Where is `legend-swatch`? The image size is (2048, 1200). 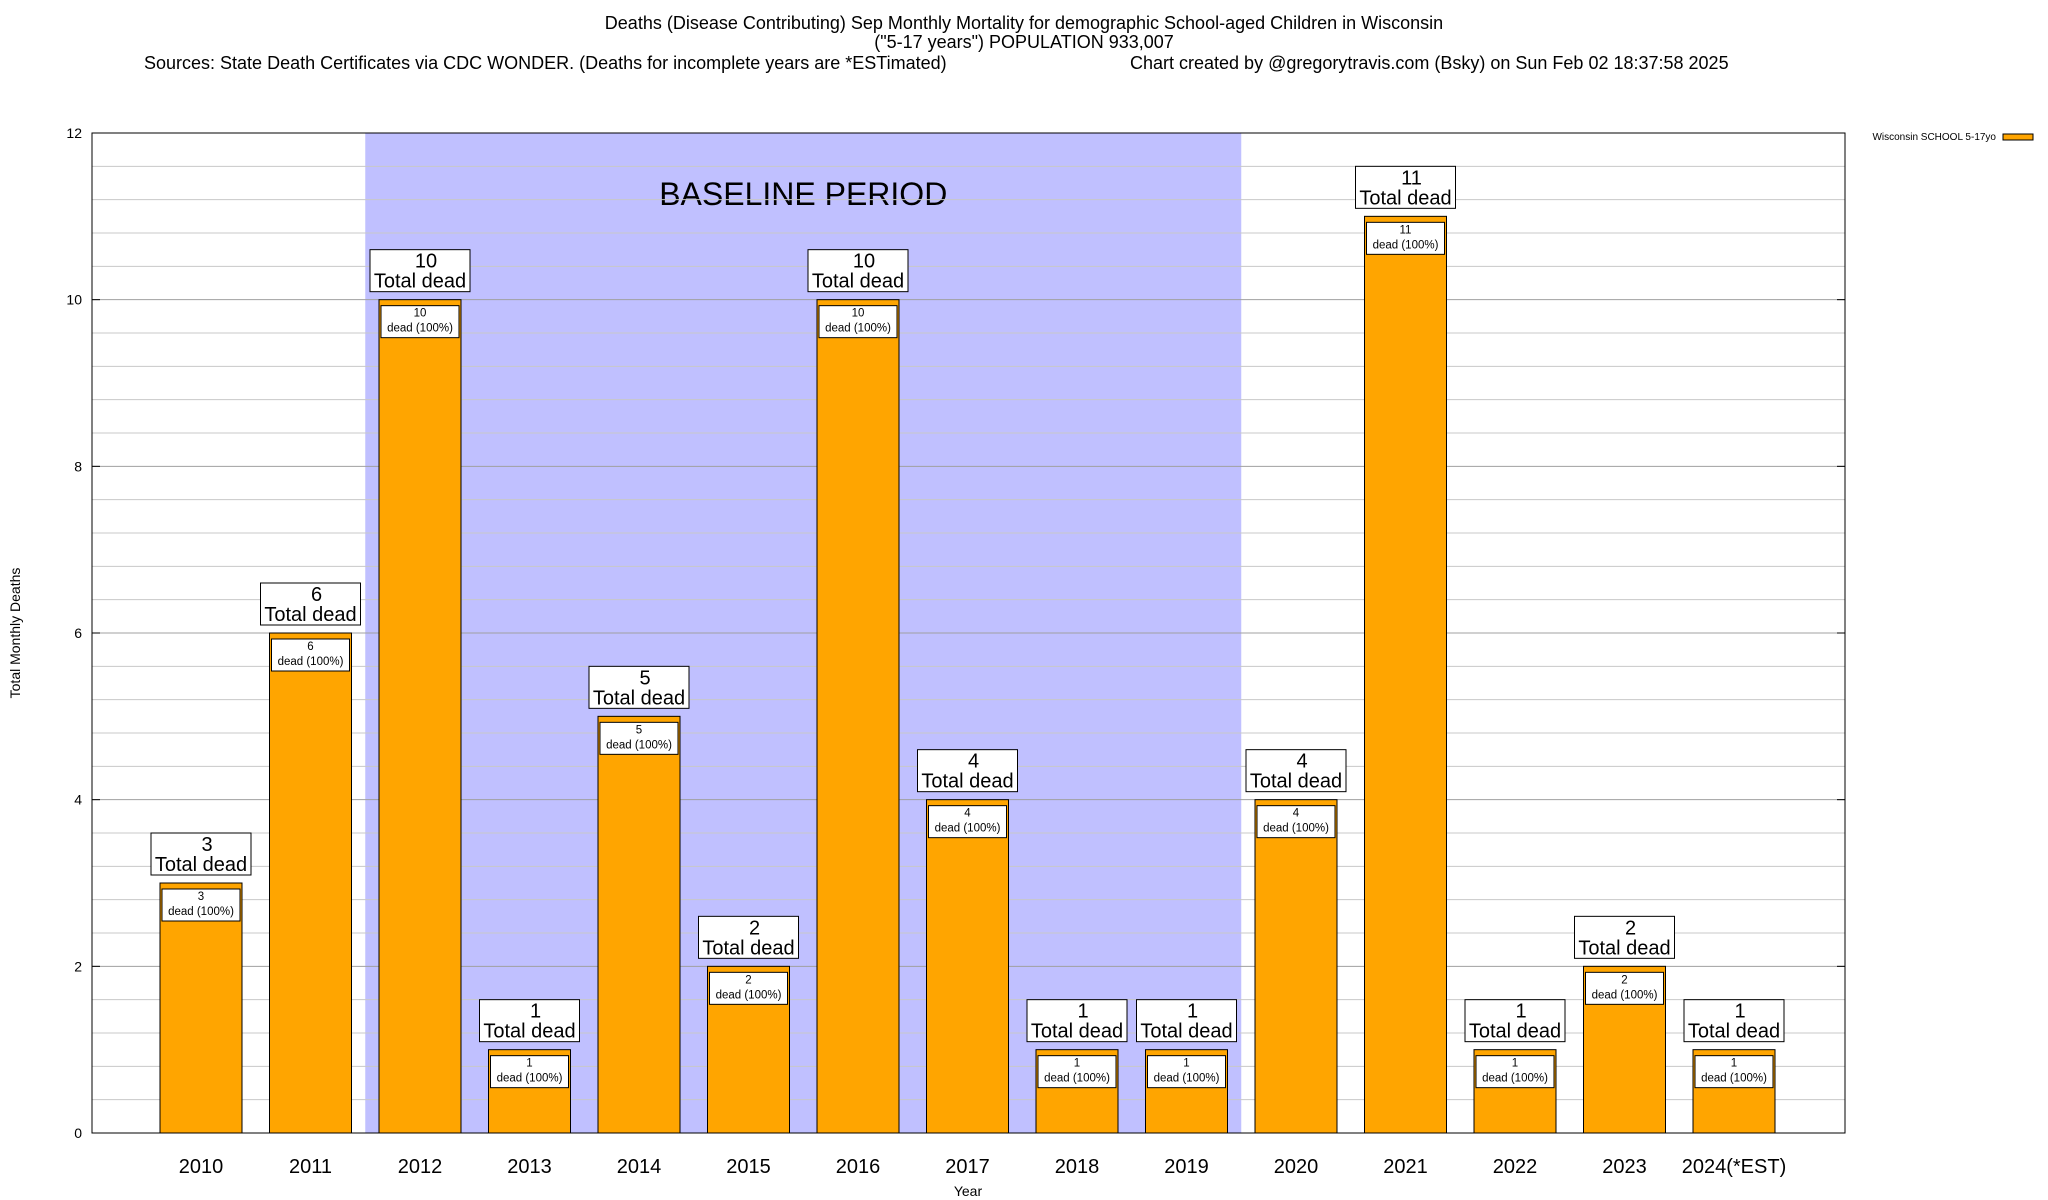 legend-swatch is located at coordinates (2018, 137).